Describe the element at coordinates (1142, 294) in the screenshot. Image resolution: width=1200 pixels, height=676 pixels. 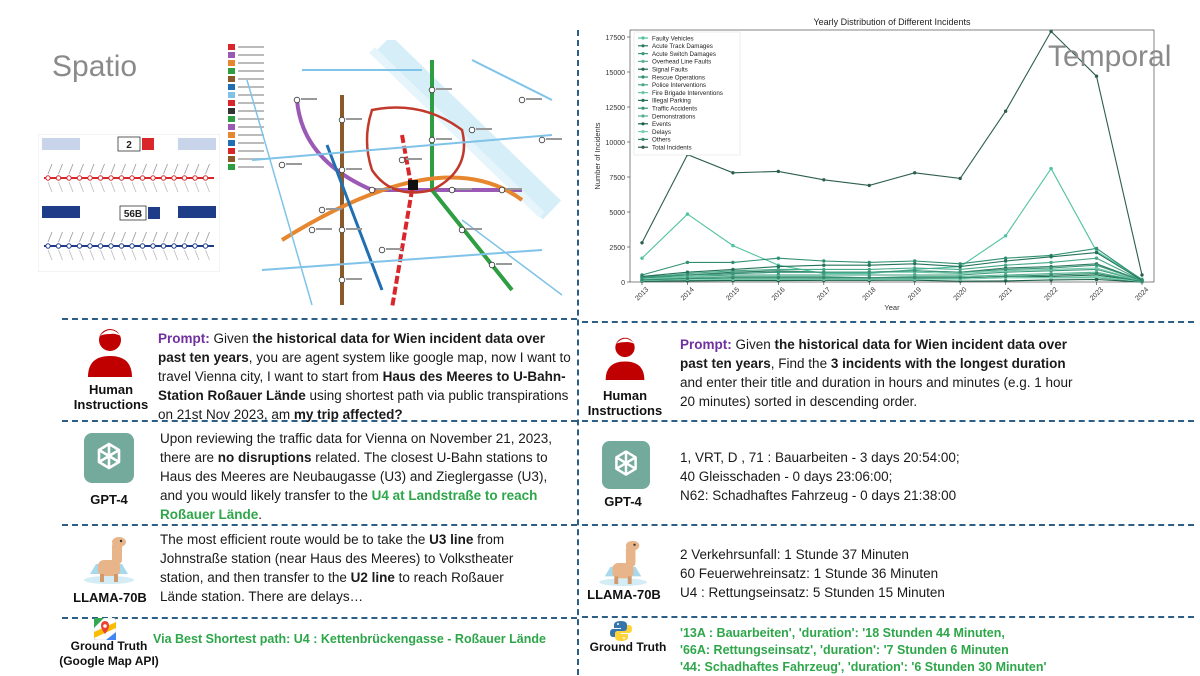
I see `x-tick-label: 2024` at that location.